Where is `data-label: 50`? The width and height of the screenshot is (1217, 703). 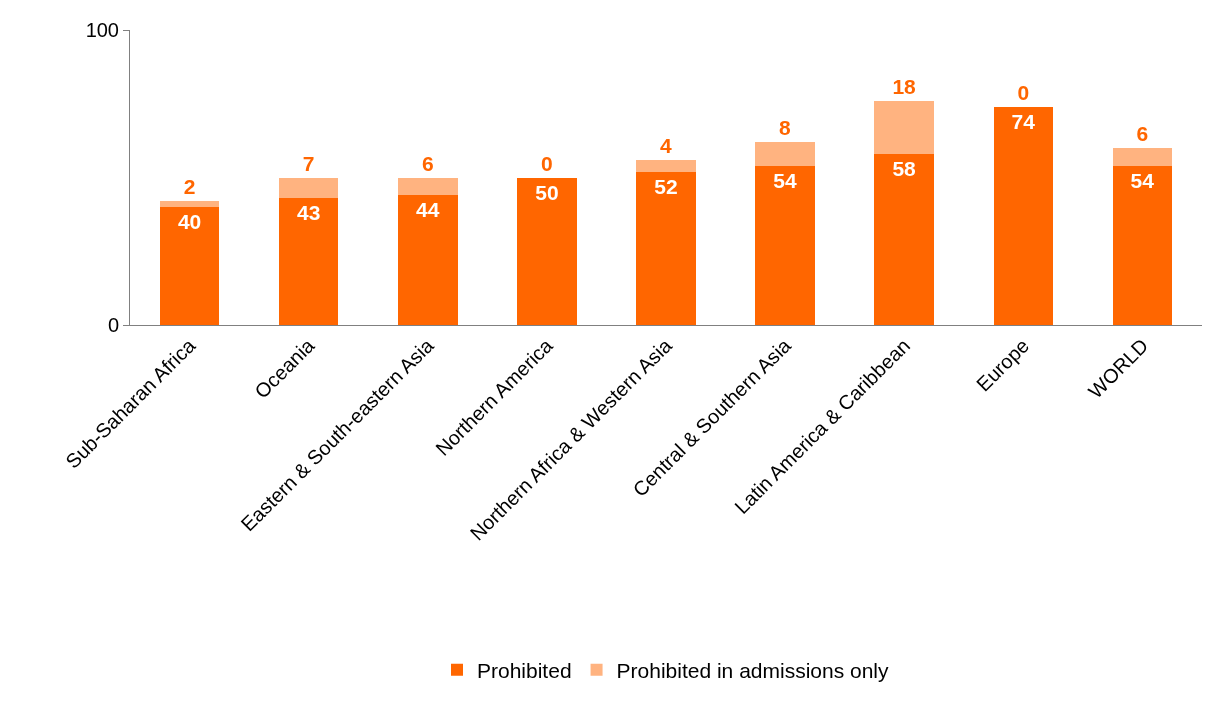 data-label: 50 is located at coordinates (547, 192).